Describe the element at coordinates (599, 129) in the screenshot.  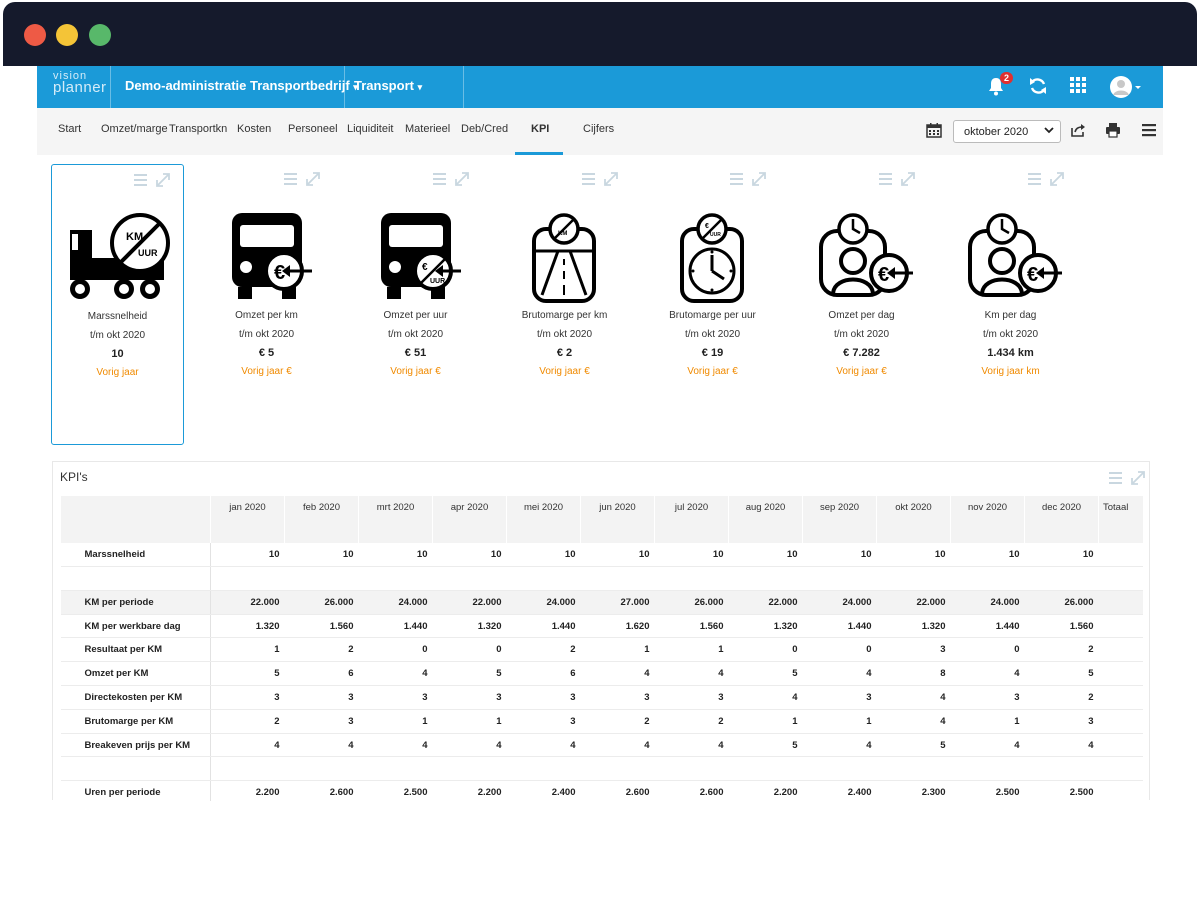
I see `tab-cijfers: Cijfers` at that location.